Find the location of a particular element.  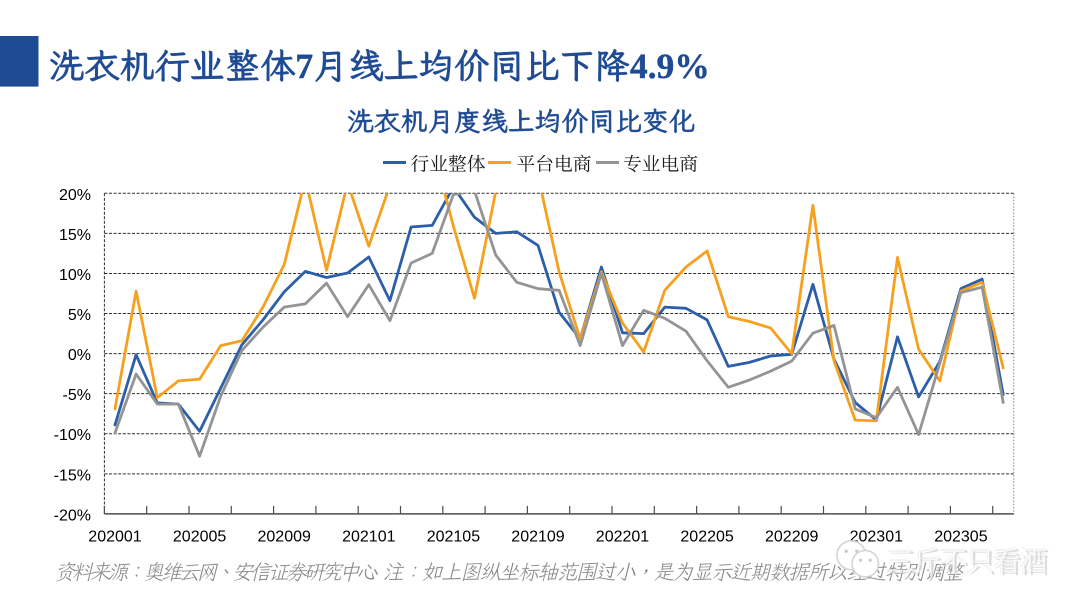

svg-text: 202301 is located at coordinates (876, 537).